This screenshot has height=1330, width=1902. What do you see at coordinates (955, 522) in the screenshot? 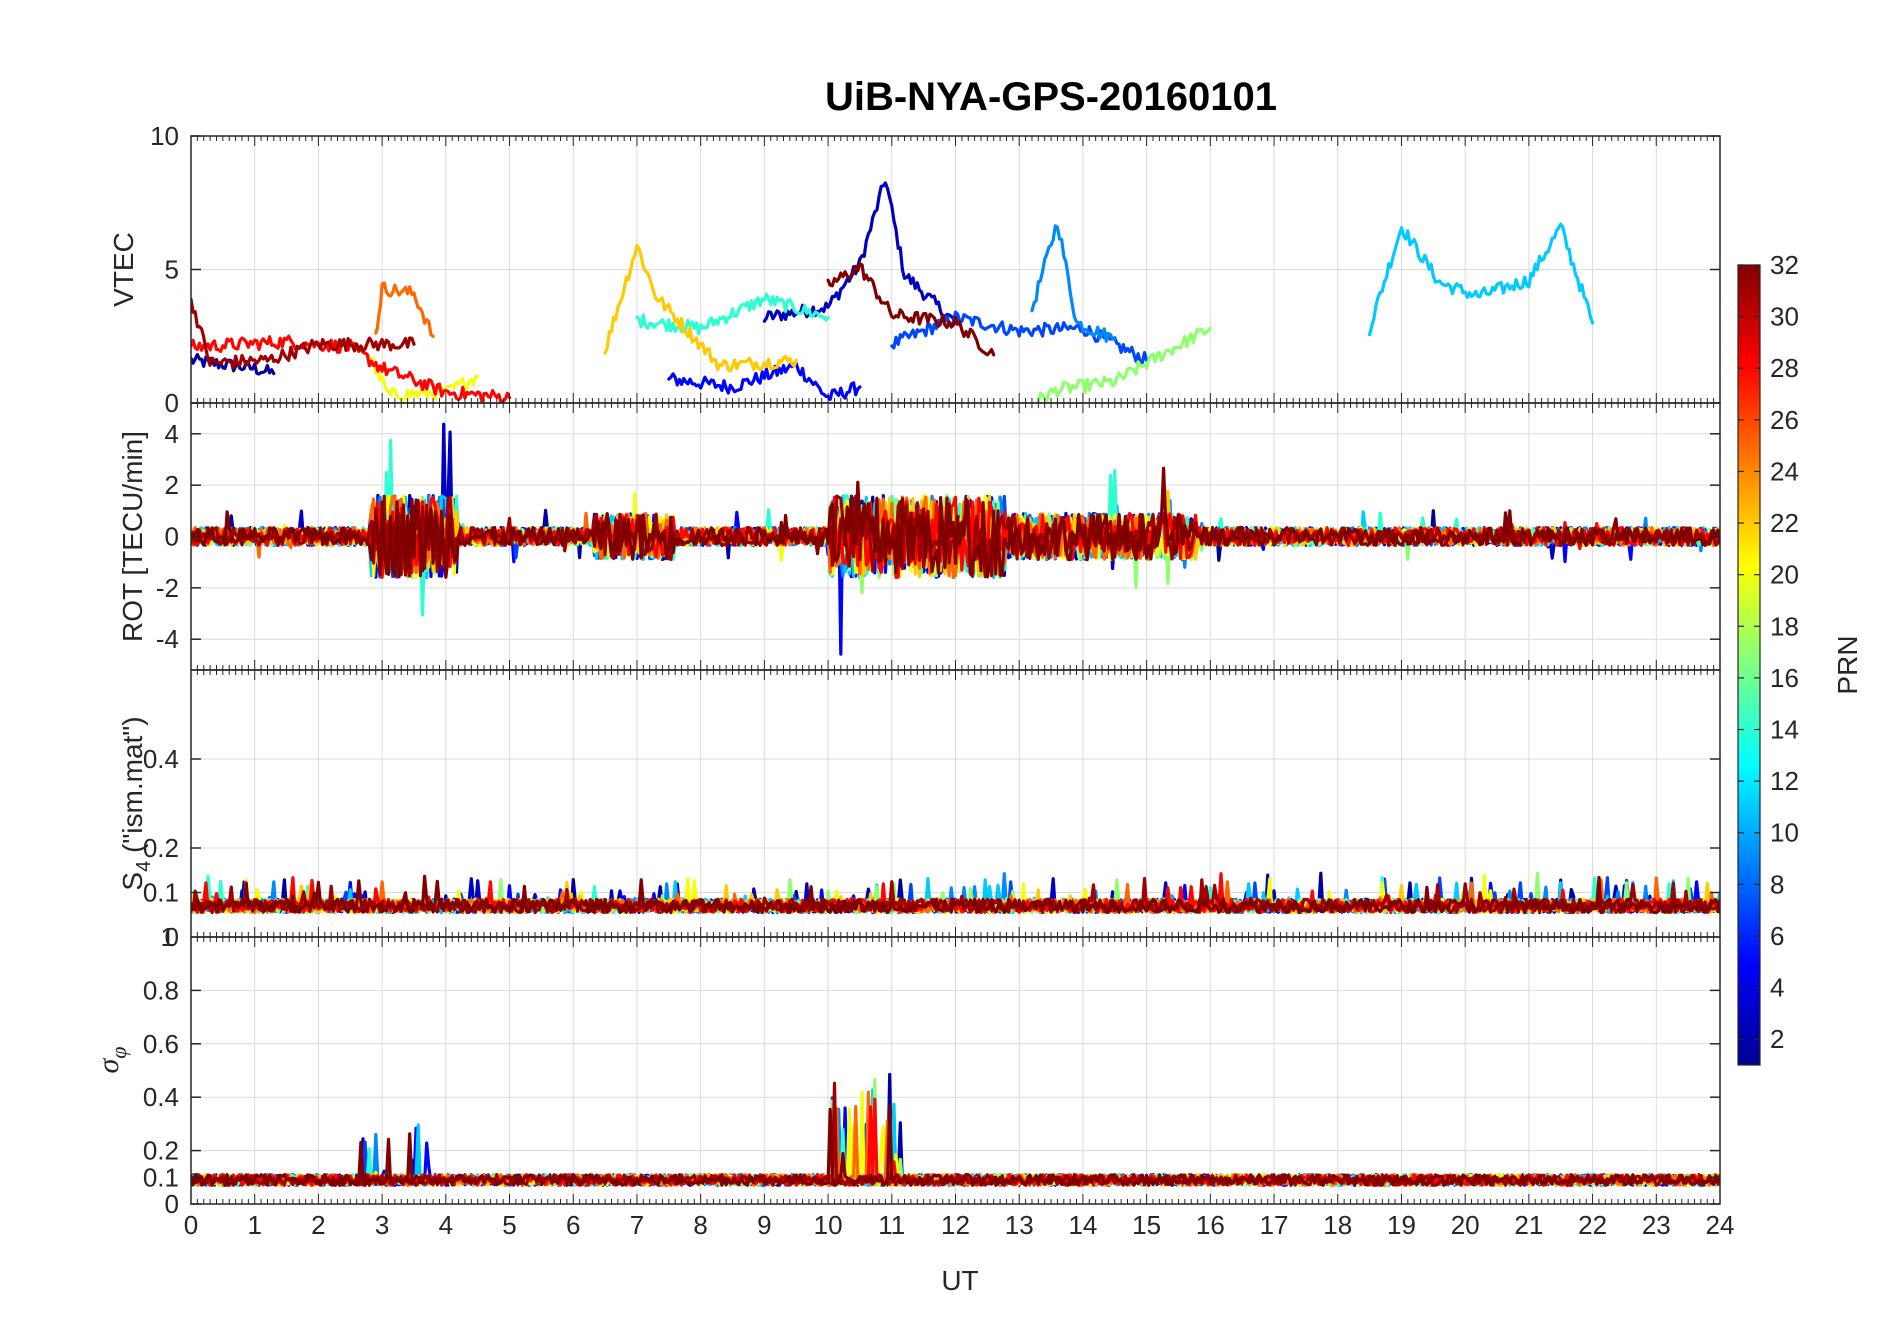
I see `series-prn-32-rot` at bounding box center [955, 522].